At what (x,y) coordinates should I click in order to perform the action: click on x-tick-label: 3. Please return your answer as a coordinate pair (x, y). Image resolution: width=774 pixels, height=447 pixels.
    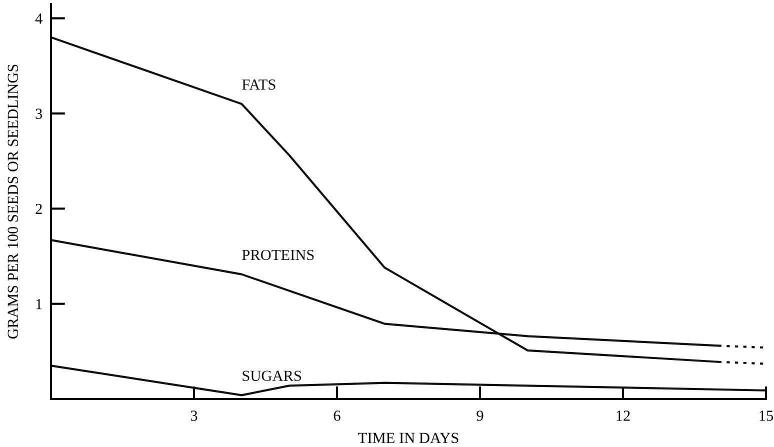
    Looking at the image, I should click on (194, 415).